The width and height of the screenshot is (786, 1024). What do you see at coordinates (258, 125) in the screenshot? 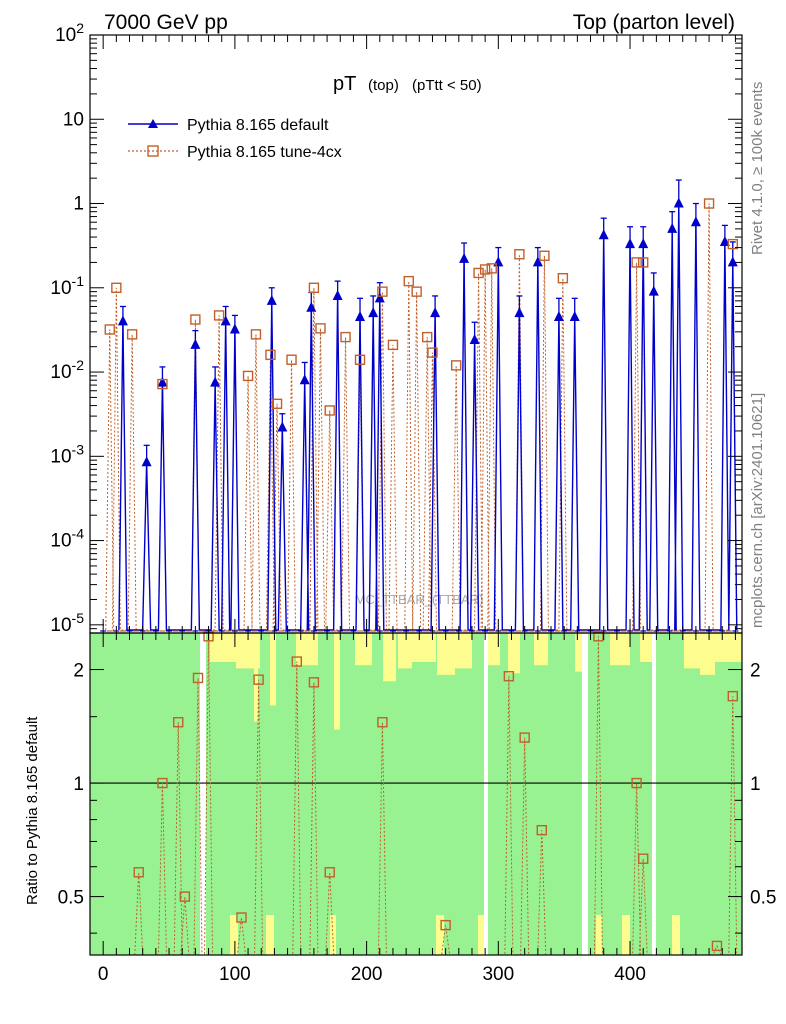
I see `legend-default-label: Pythia 8.165 default` at bounding box center [258, 125].